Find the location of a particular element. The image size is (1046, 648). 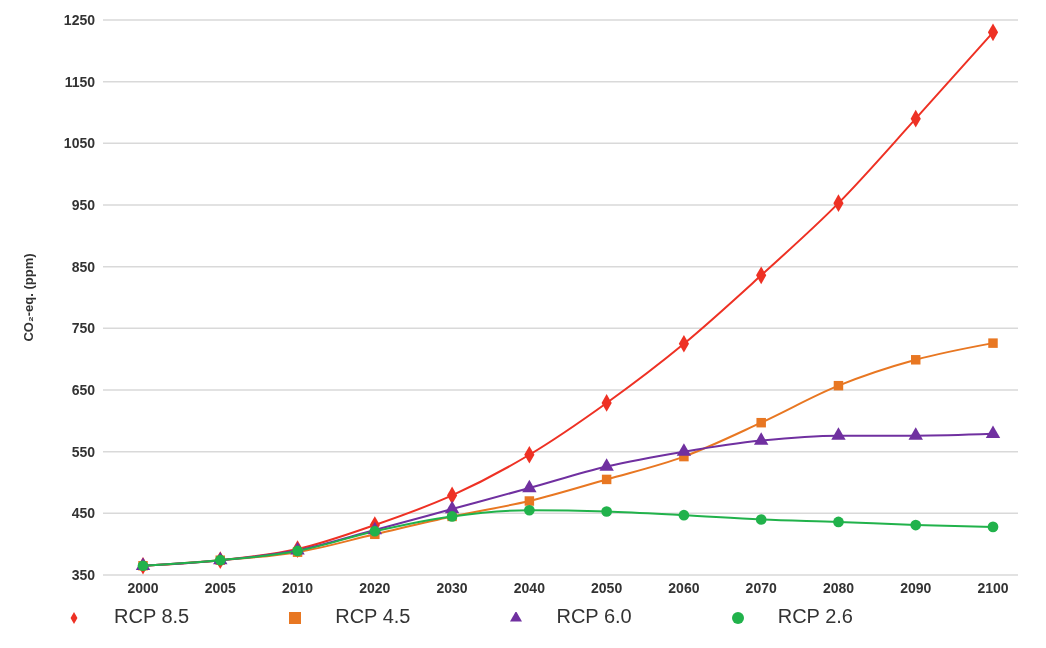

x-tick-label: 2100 is located at coordinates (993, 587).